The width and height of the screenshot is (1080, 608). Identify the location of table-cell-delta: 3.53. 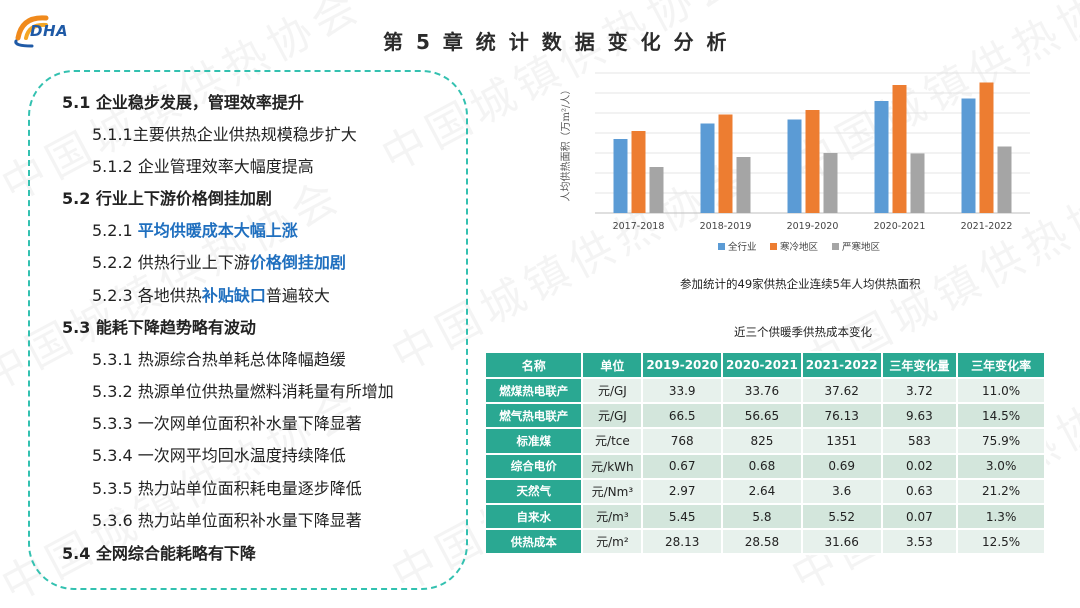
(919, 542).